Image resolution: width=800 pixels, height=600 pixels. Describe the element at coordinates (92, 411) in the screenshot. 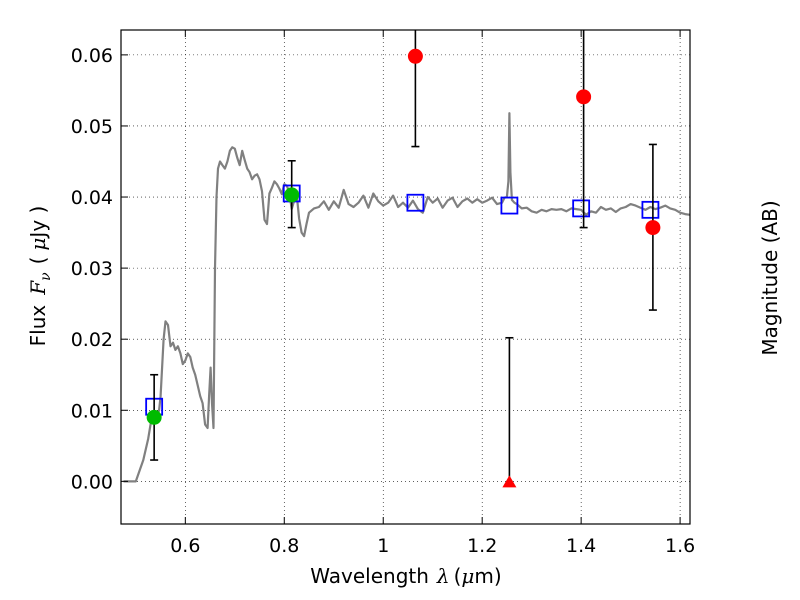

I see `y-tick-label: 0.01` at that location.